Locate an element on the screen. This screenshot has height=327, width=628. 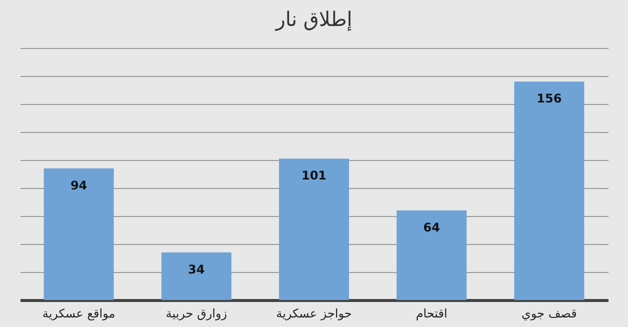
data-label: 94 is located at coordinates (79, 185).